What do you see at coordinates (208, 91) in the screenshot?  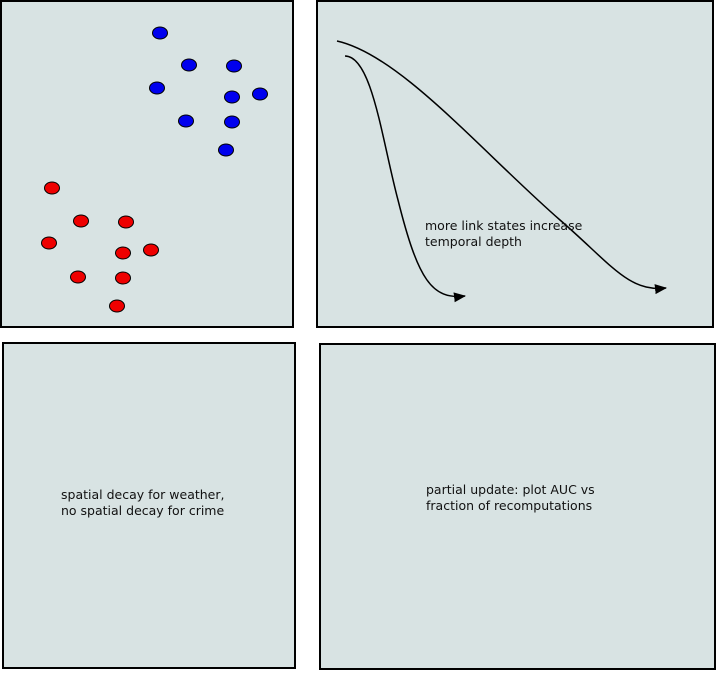 I see `blue-cluster` at bounding box center [208, 91].